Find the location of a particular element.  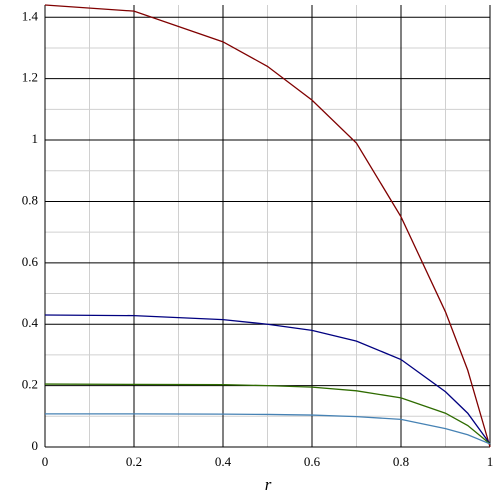

y-tick-label: 0 is located at coordinates (35, 445).